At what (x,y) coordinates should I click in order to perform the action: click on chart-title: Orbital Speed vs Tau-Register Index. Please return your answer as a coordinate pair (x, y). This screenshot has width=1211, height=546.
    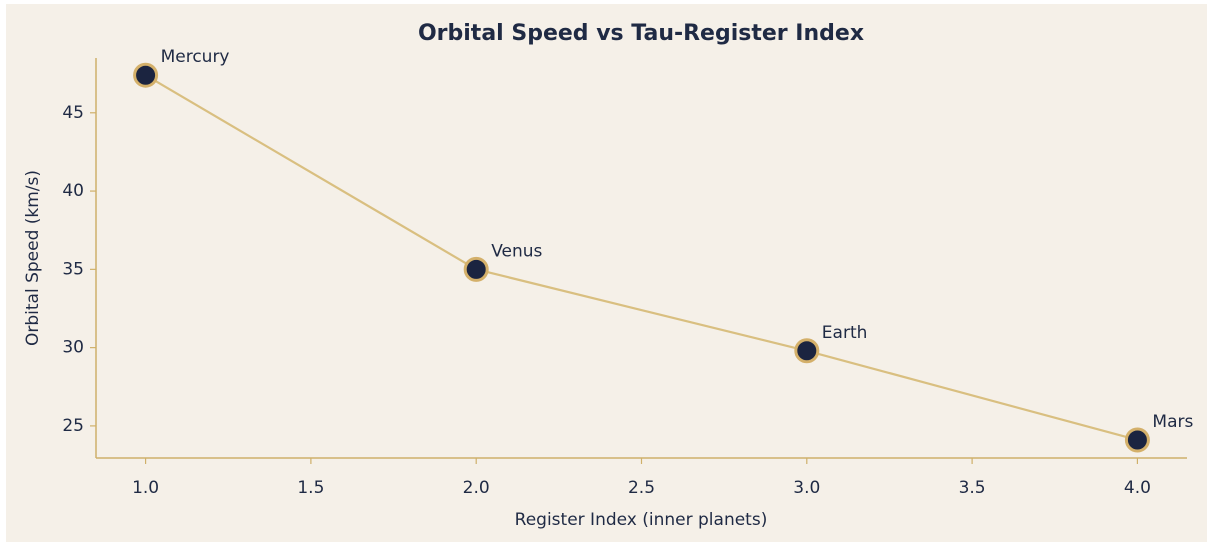
    Looking at the image, I should click on (641, 33).